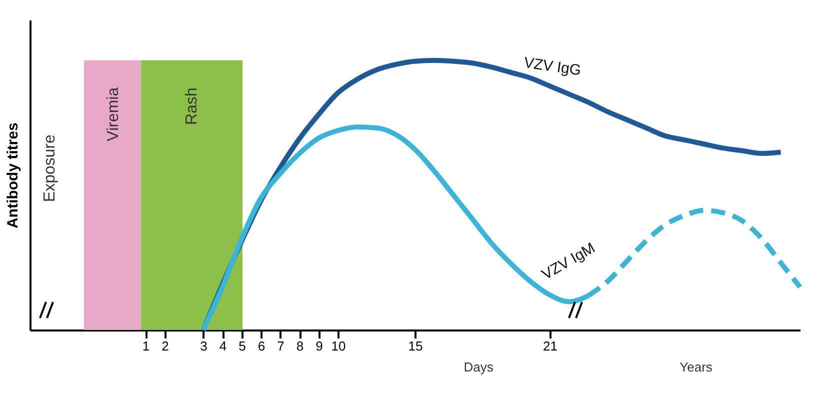  Describe the element at coordinates (49, 168) in the screenshot. I see `annotation: Exposure` at that location.